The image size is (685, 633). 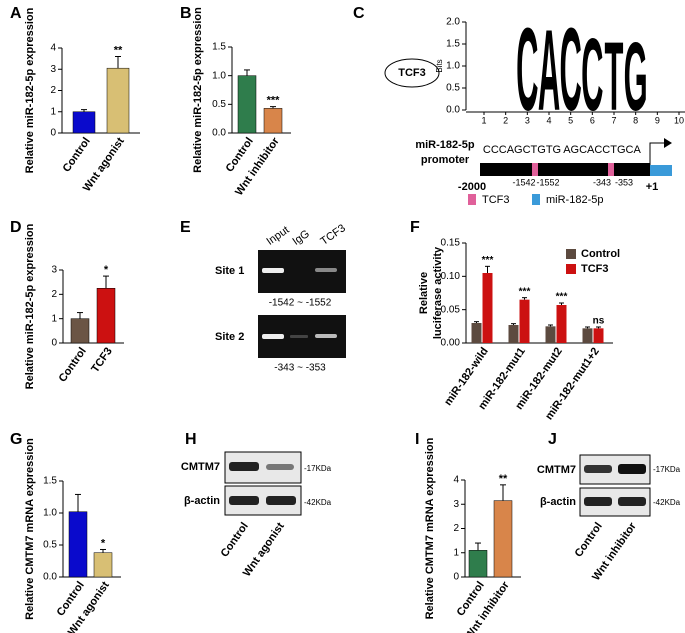 What do you see at coordinates (300, 368) in the screenshot?
I see `range-label: -343 ~ -353` at bounding box center [300, 368].